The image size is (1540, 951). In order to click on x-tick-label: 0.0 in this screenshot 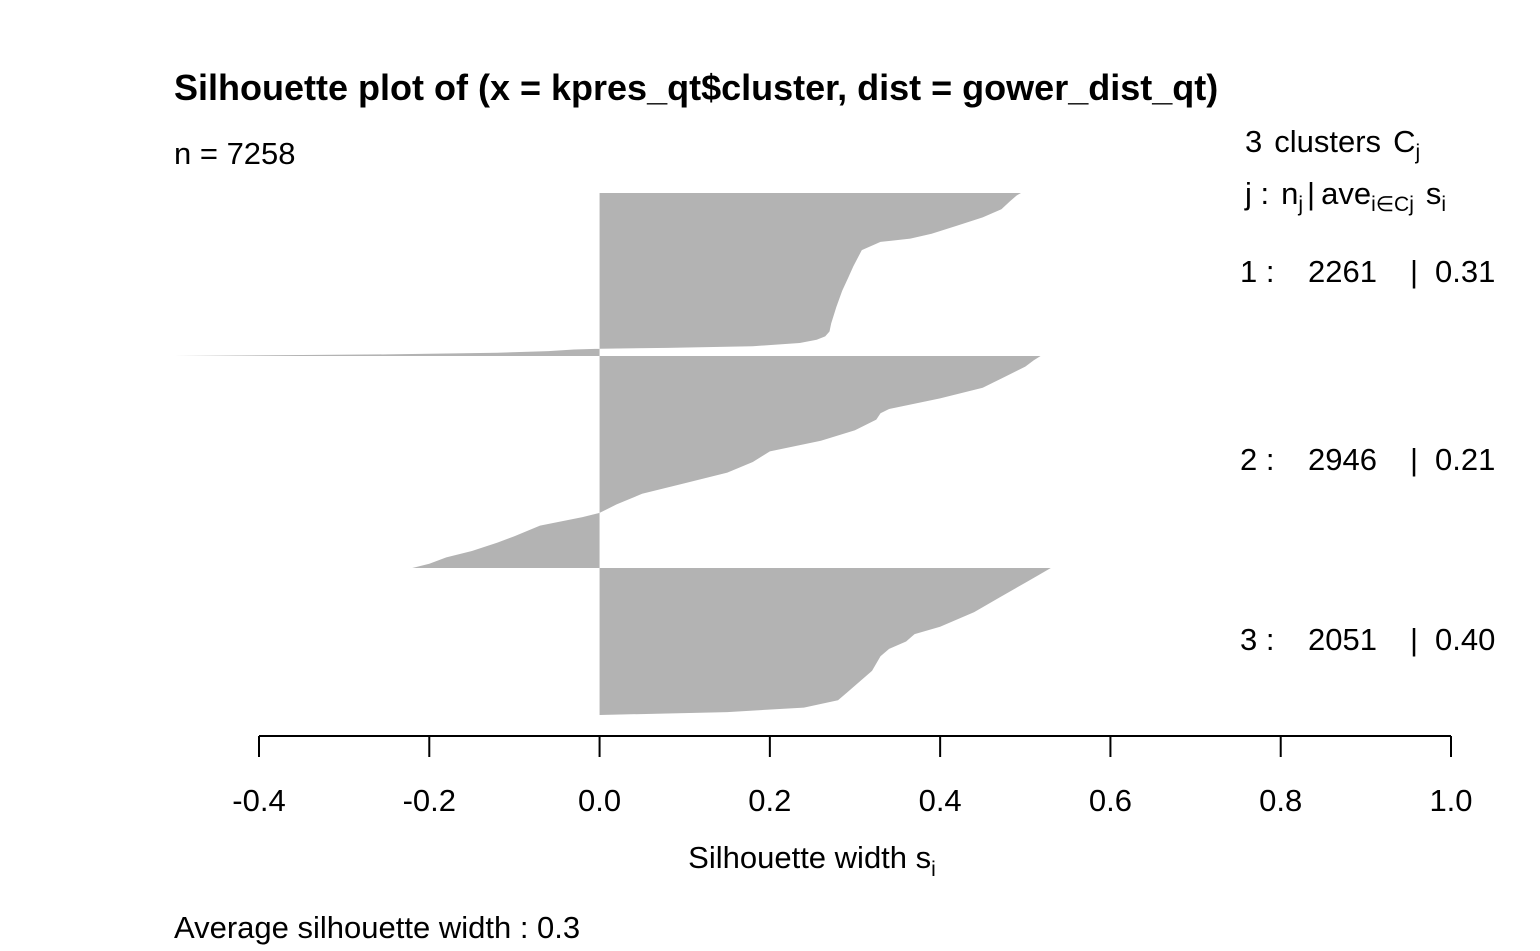, I will do `click(599, 800)`.